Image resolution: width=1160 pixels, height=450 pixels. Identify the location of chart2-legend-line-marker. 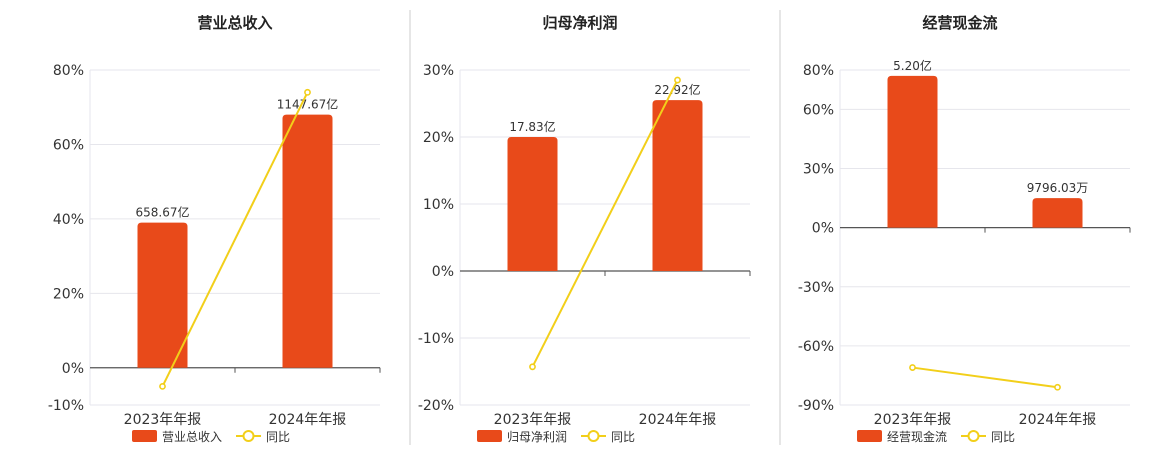
(593, 436).